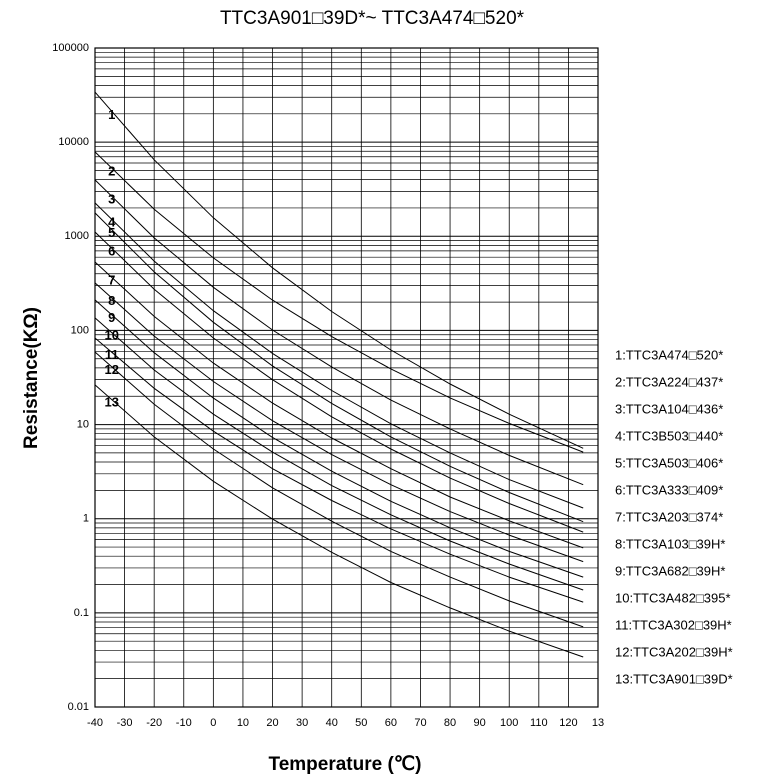 Image resolution: width=765 pixels, height=778 pixels. Describe the element at coordinates (154, 723) in the screenshot. I see `x-tick-label: -20` at that location.